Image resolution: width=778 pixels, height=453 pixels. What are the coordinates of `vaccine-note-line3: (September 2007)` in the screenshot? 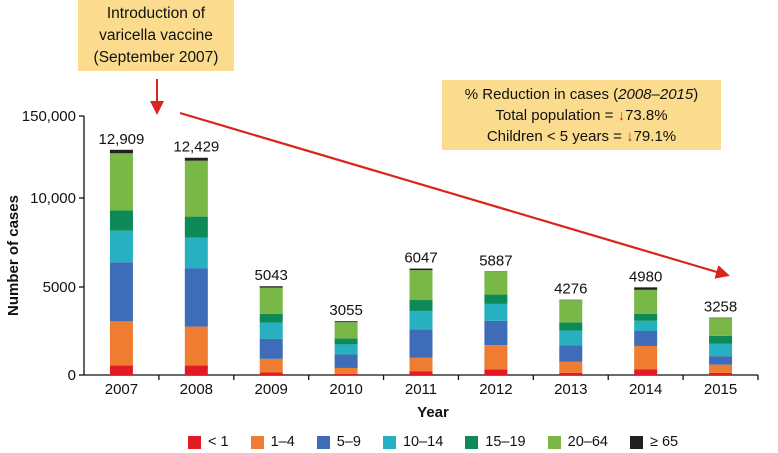 It's located at (156, 57).